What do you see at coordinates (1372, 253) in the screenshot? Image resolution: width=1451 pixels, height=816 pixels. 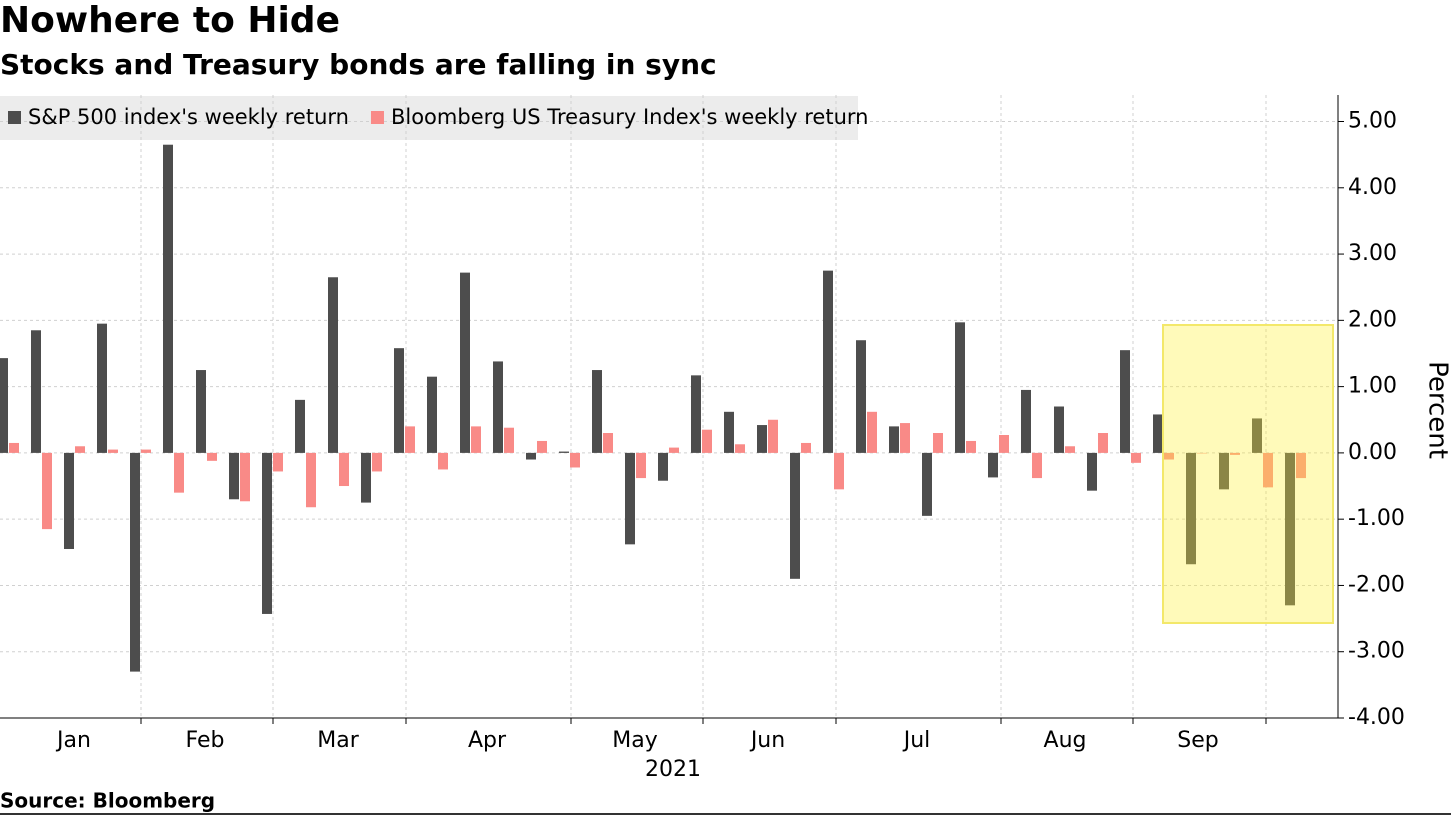 I see `y-tick-label: 3.00` at bounding box center [1372, 253].